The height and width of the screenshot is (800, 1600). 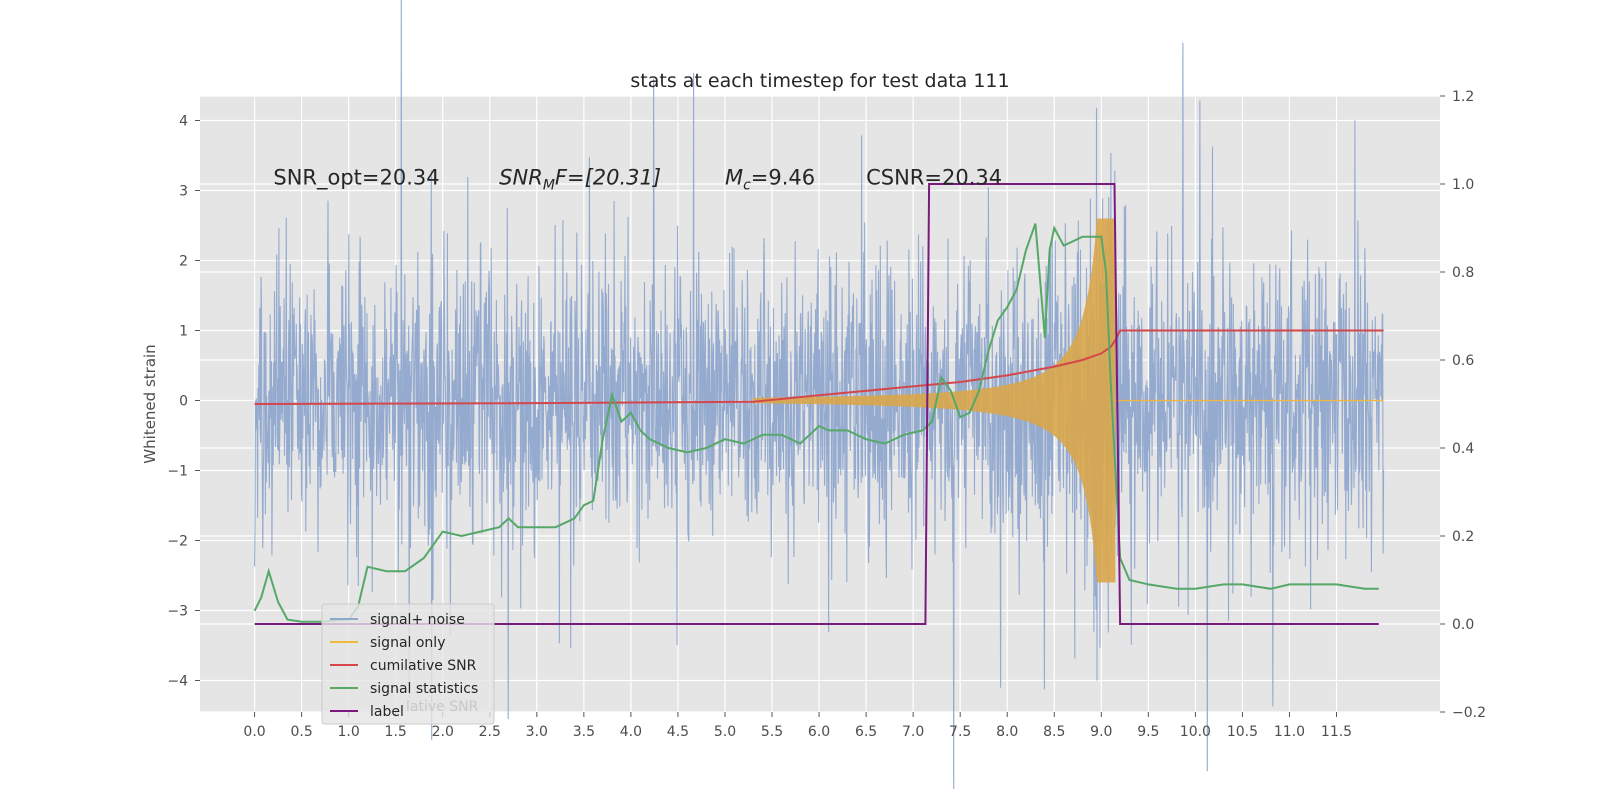 What do you see at coordinates (960, 732) in the screenshot?
I see `x-tick-label: 7.5` at bounding box center [960, 732].